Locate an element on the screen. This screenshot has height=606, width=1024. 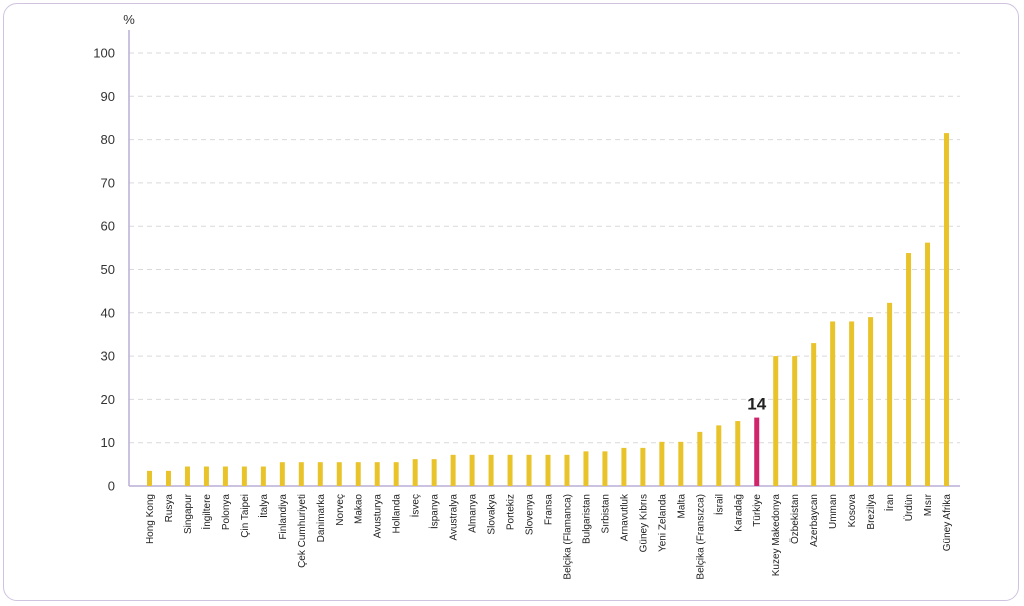
y-tick-label: 10 is located at coordinates (108, 442).